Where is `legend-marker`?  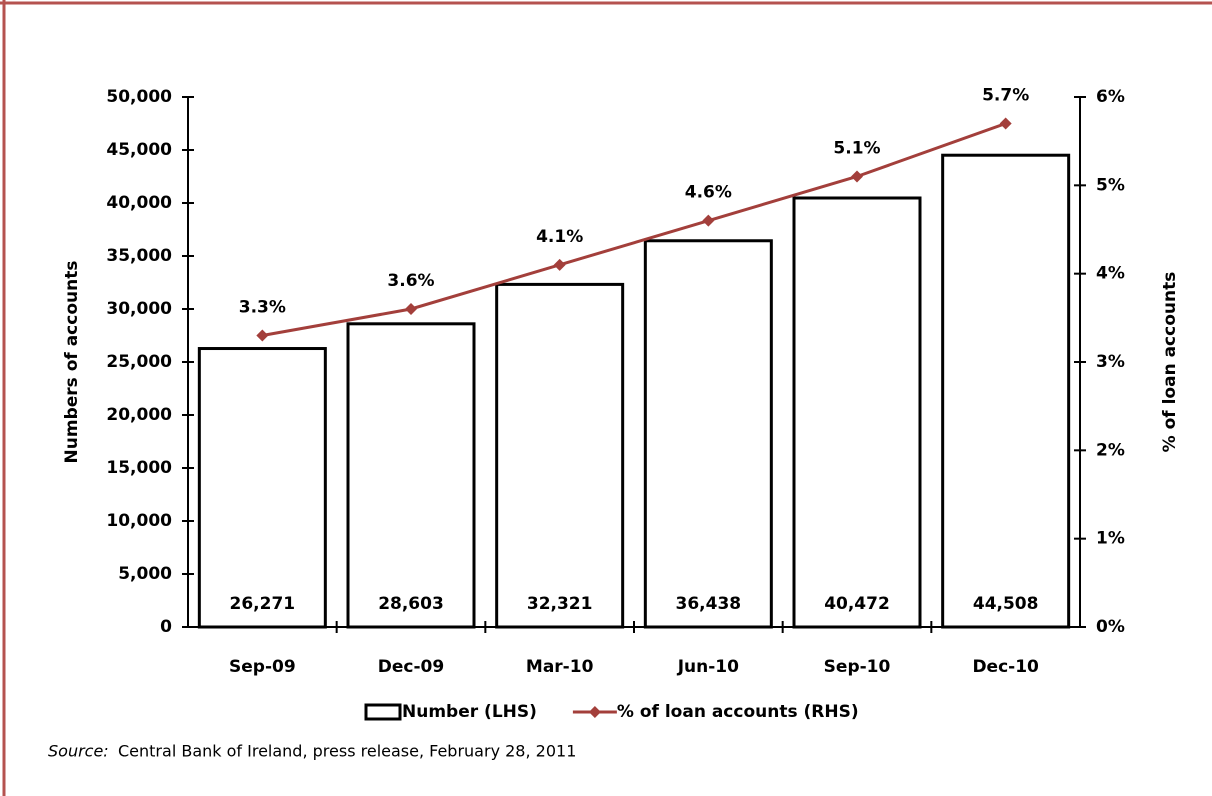
legend-marker is located at coordinates (594, 712).